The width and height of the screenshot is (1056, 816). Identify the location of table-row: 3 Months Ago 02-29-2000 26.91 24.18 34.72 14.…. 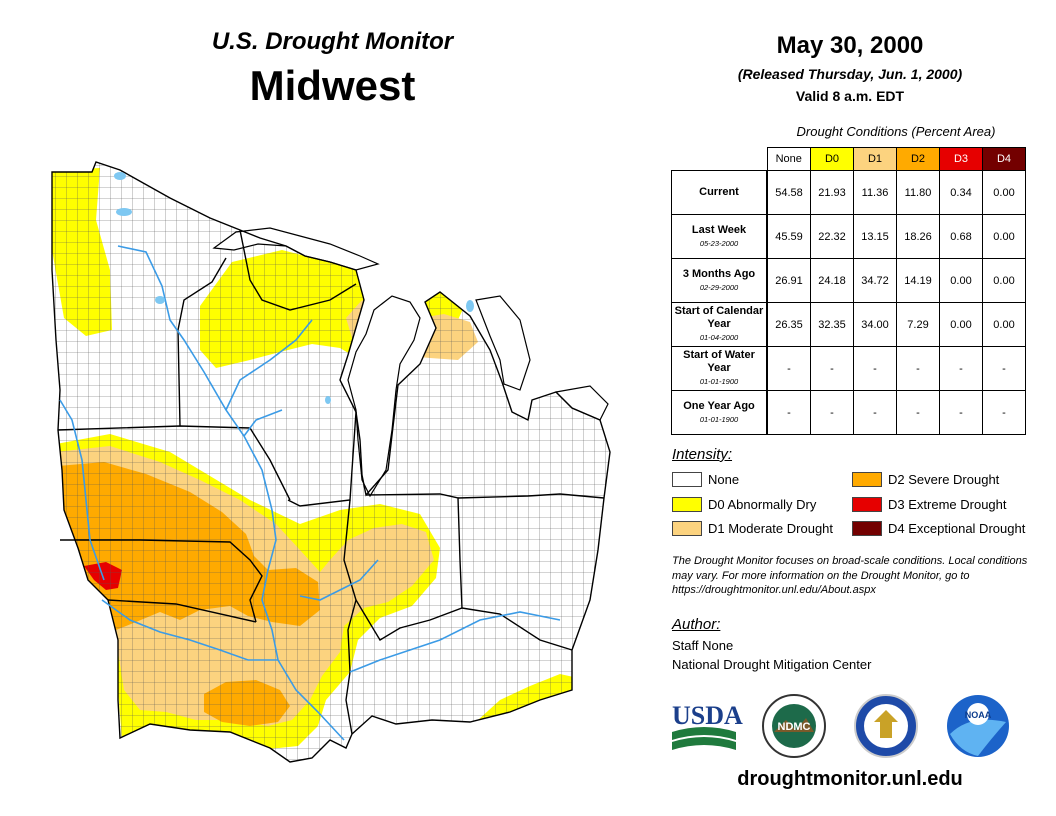
(848, 280).